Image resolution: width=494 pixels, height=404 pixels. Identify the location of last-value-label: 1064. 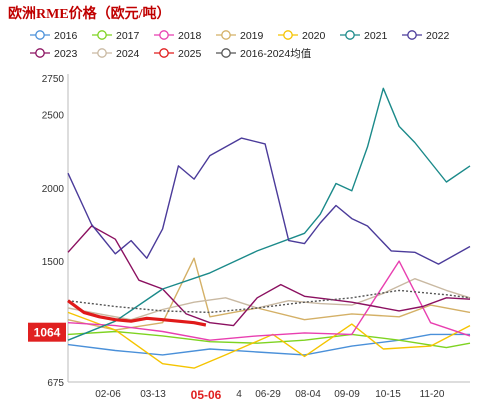
(47, 333).